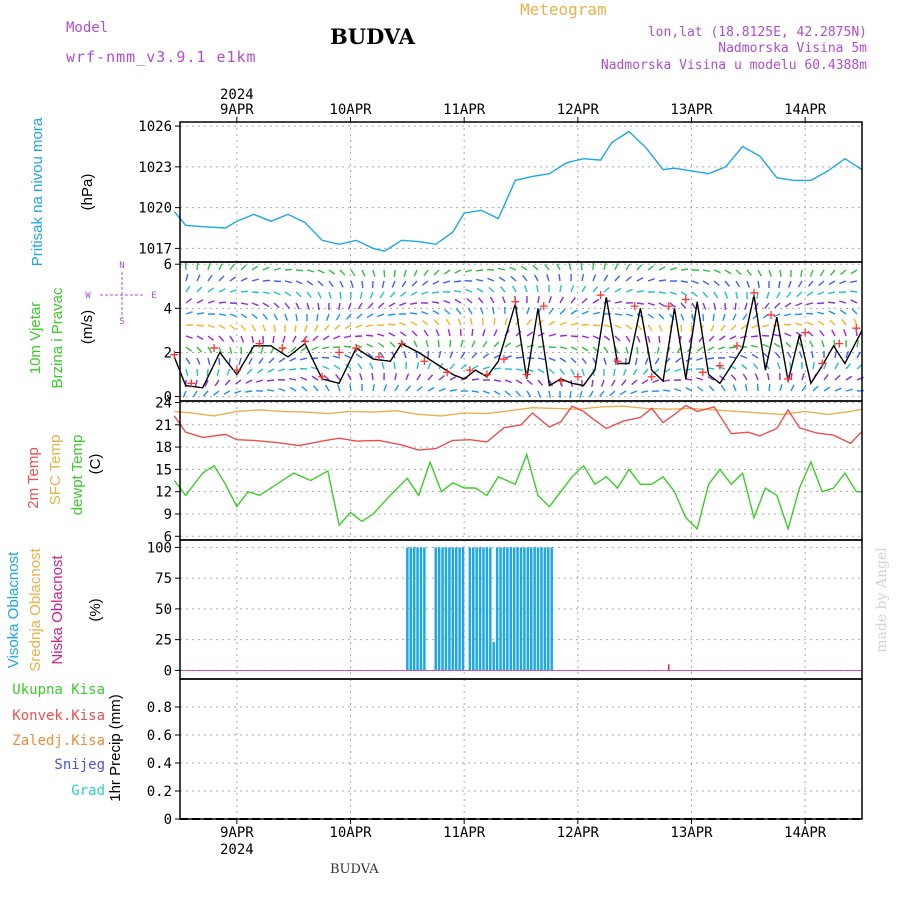  I want to click on legend-precip-0: Ukupna Kisa, so click(58, 690).